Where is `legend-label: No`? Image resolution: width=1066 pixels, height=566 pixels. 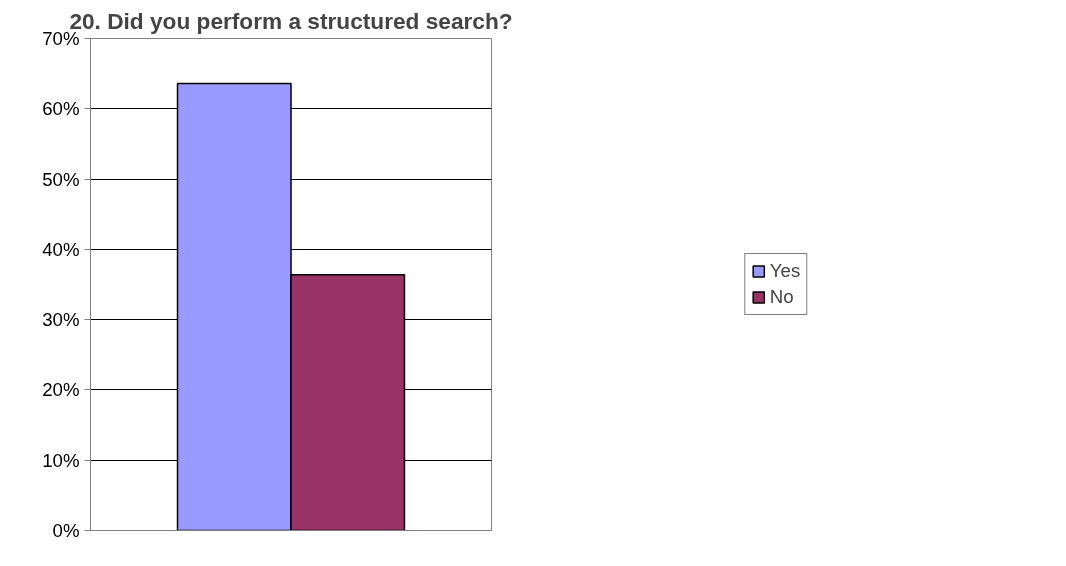 legend-label: No is located at coordinates (781, 297).